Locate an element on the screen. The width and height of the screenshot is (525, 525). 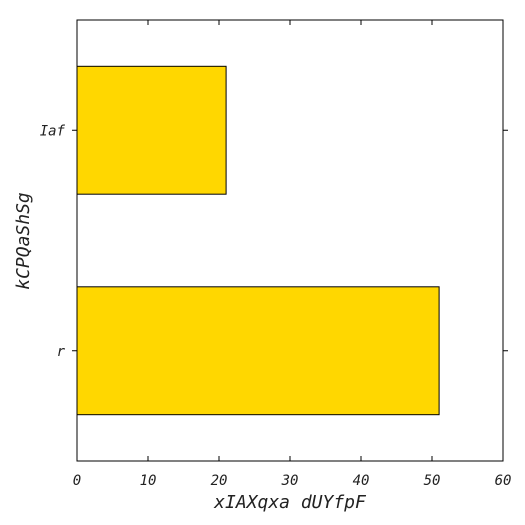
x-tick-label: 40 is located at coordinates (361, 481).